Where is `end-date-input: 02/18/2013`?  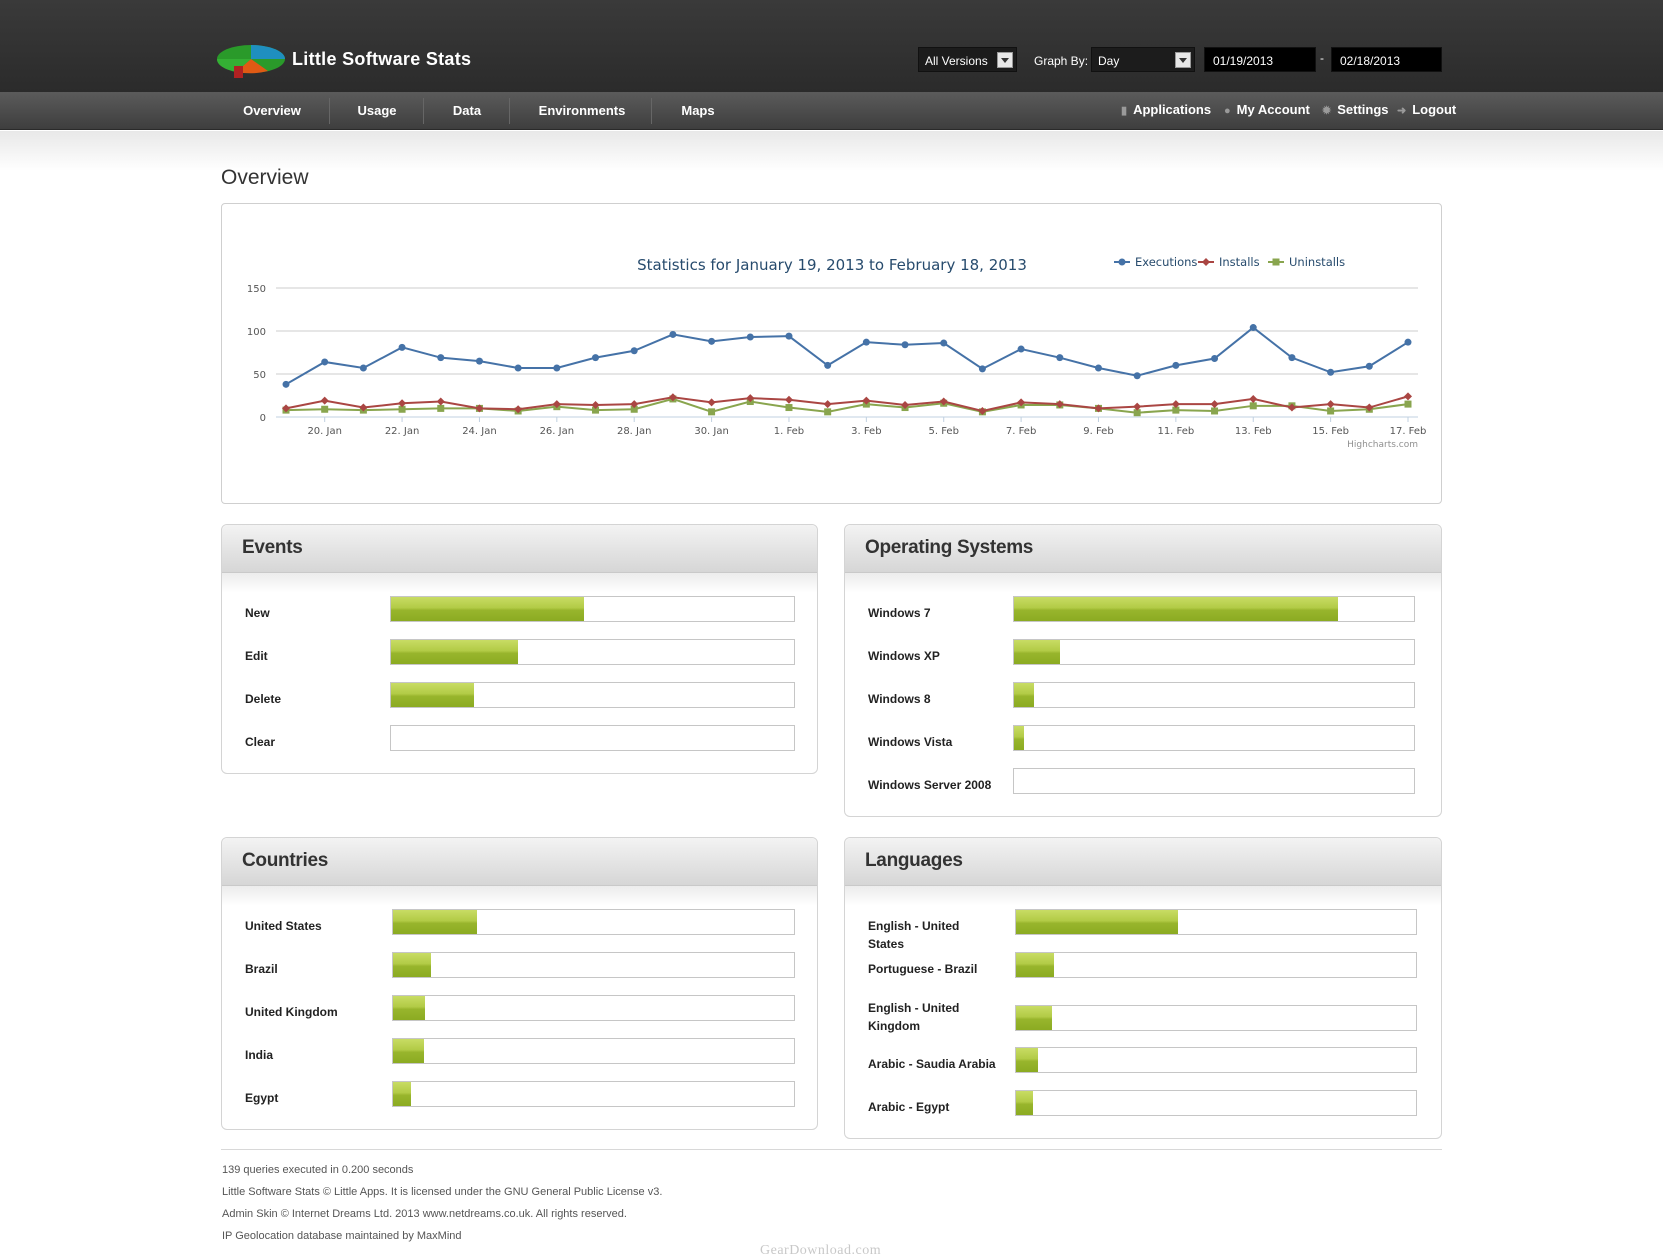 end-date-input: 02/18/2013 is located at coordinates (1386, 59).